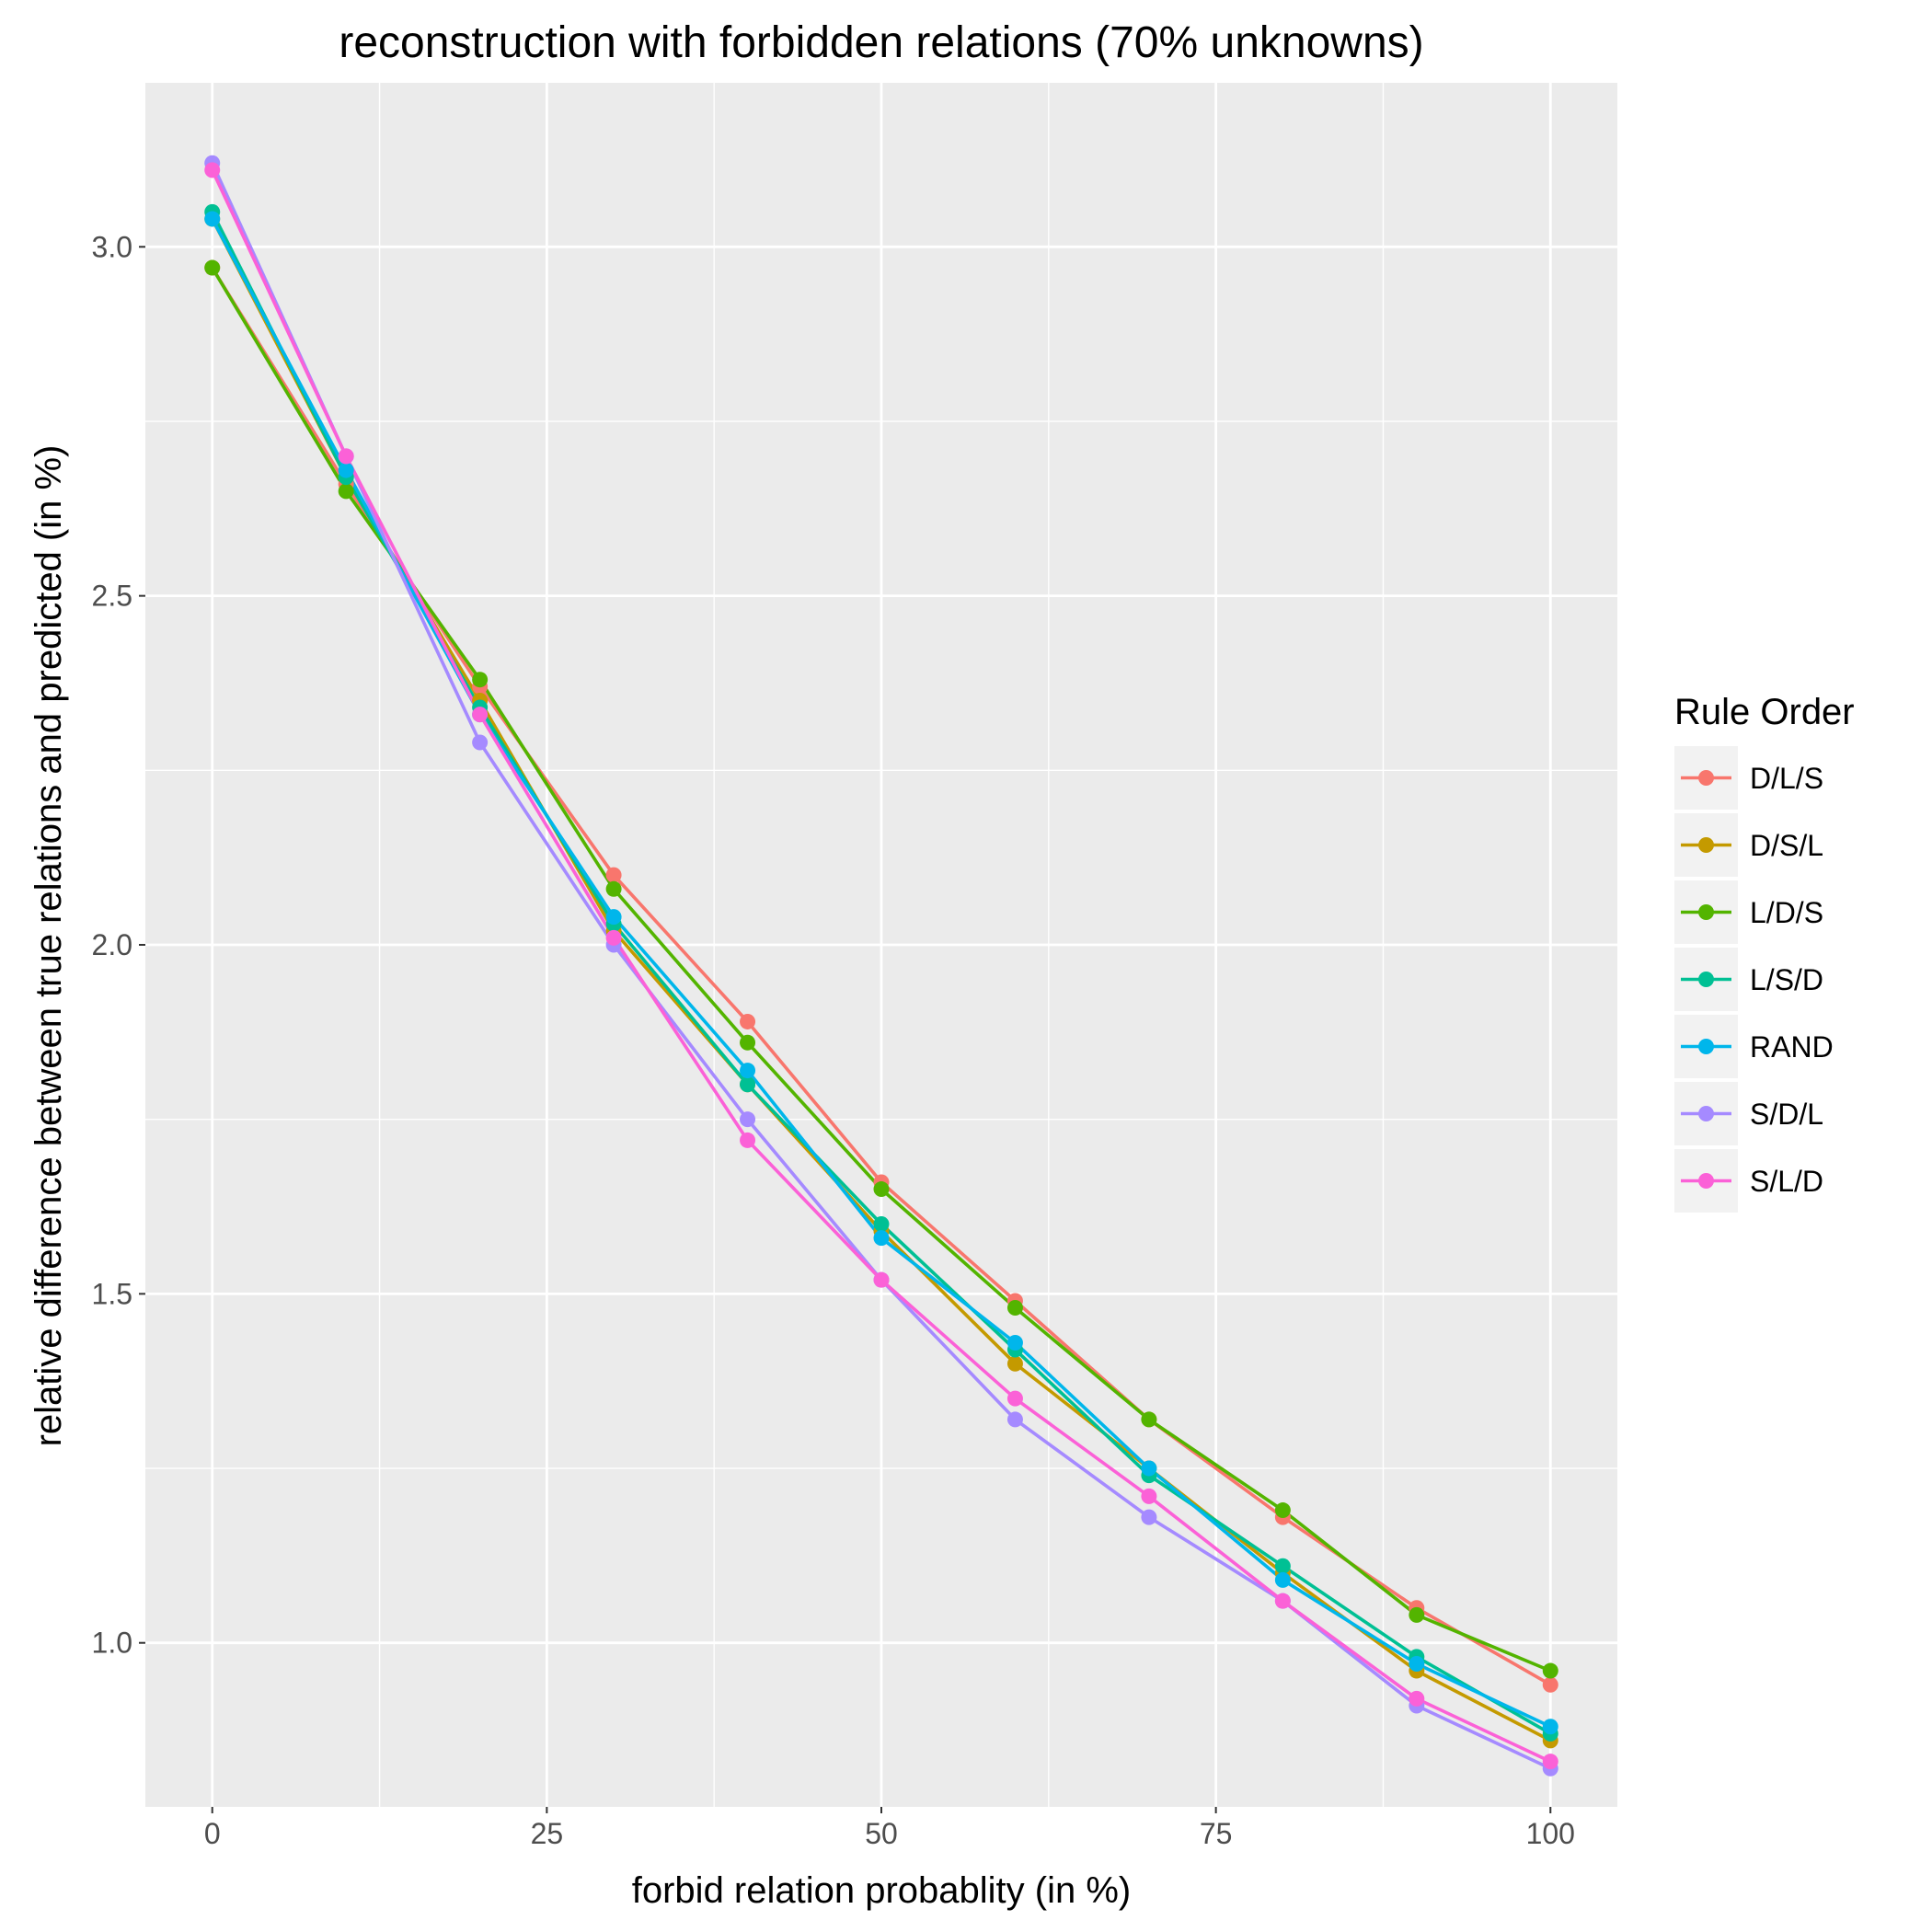 Image resolution: width=1932 pixels, height=1932 pixels. I want to click on legend-label: D/L/S, so click(1786, 778).